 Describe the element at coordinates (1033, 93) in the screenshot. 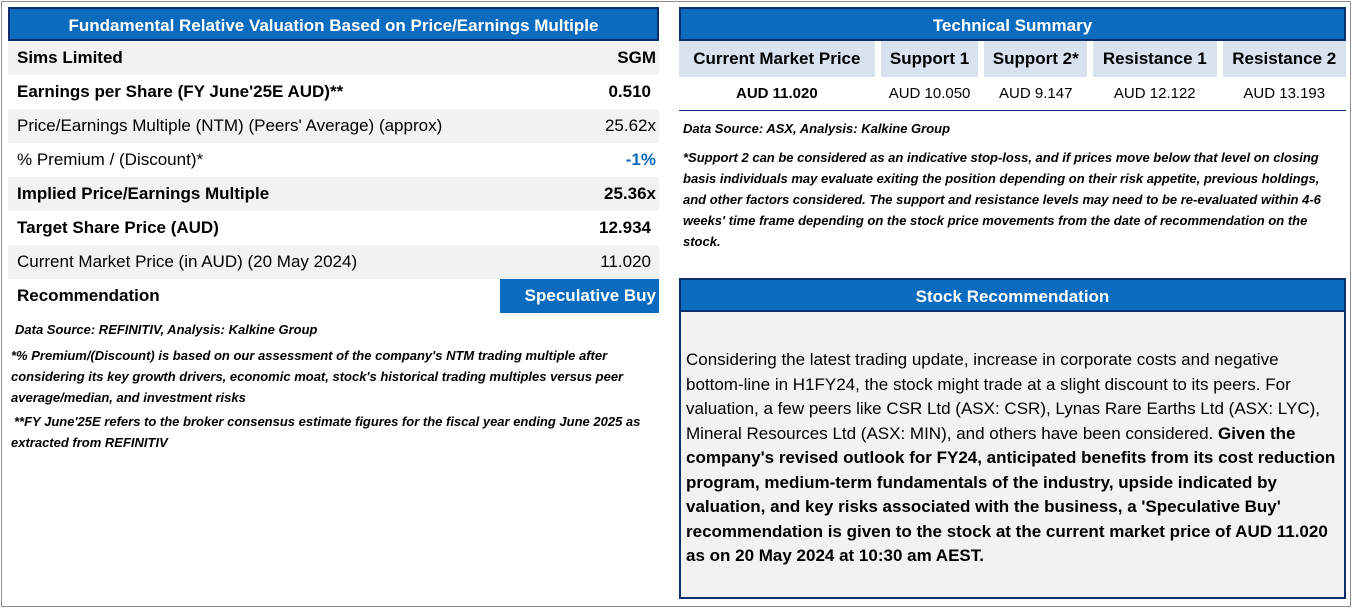

I see `support-2-cell: AUD 9.147` at that location.